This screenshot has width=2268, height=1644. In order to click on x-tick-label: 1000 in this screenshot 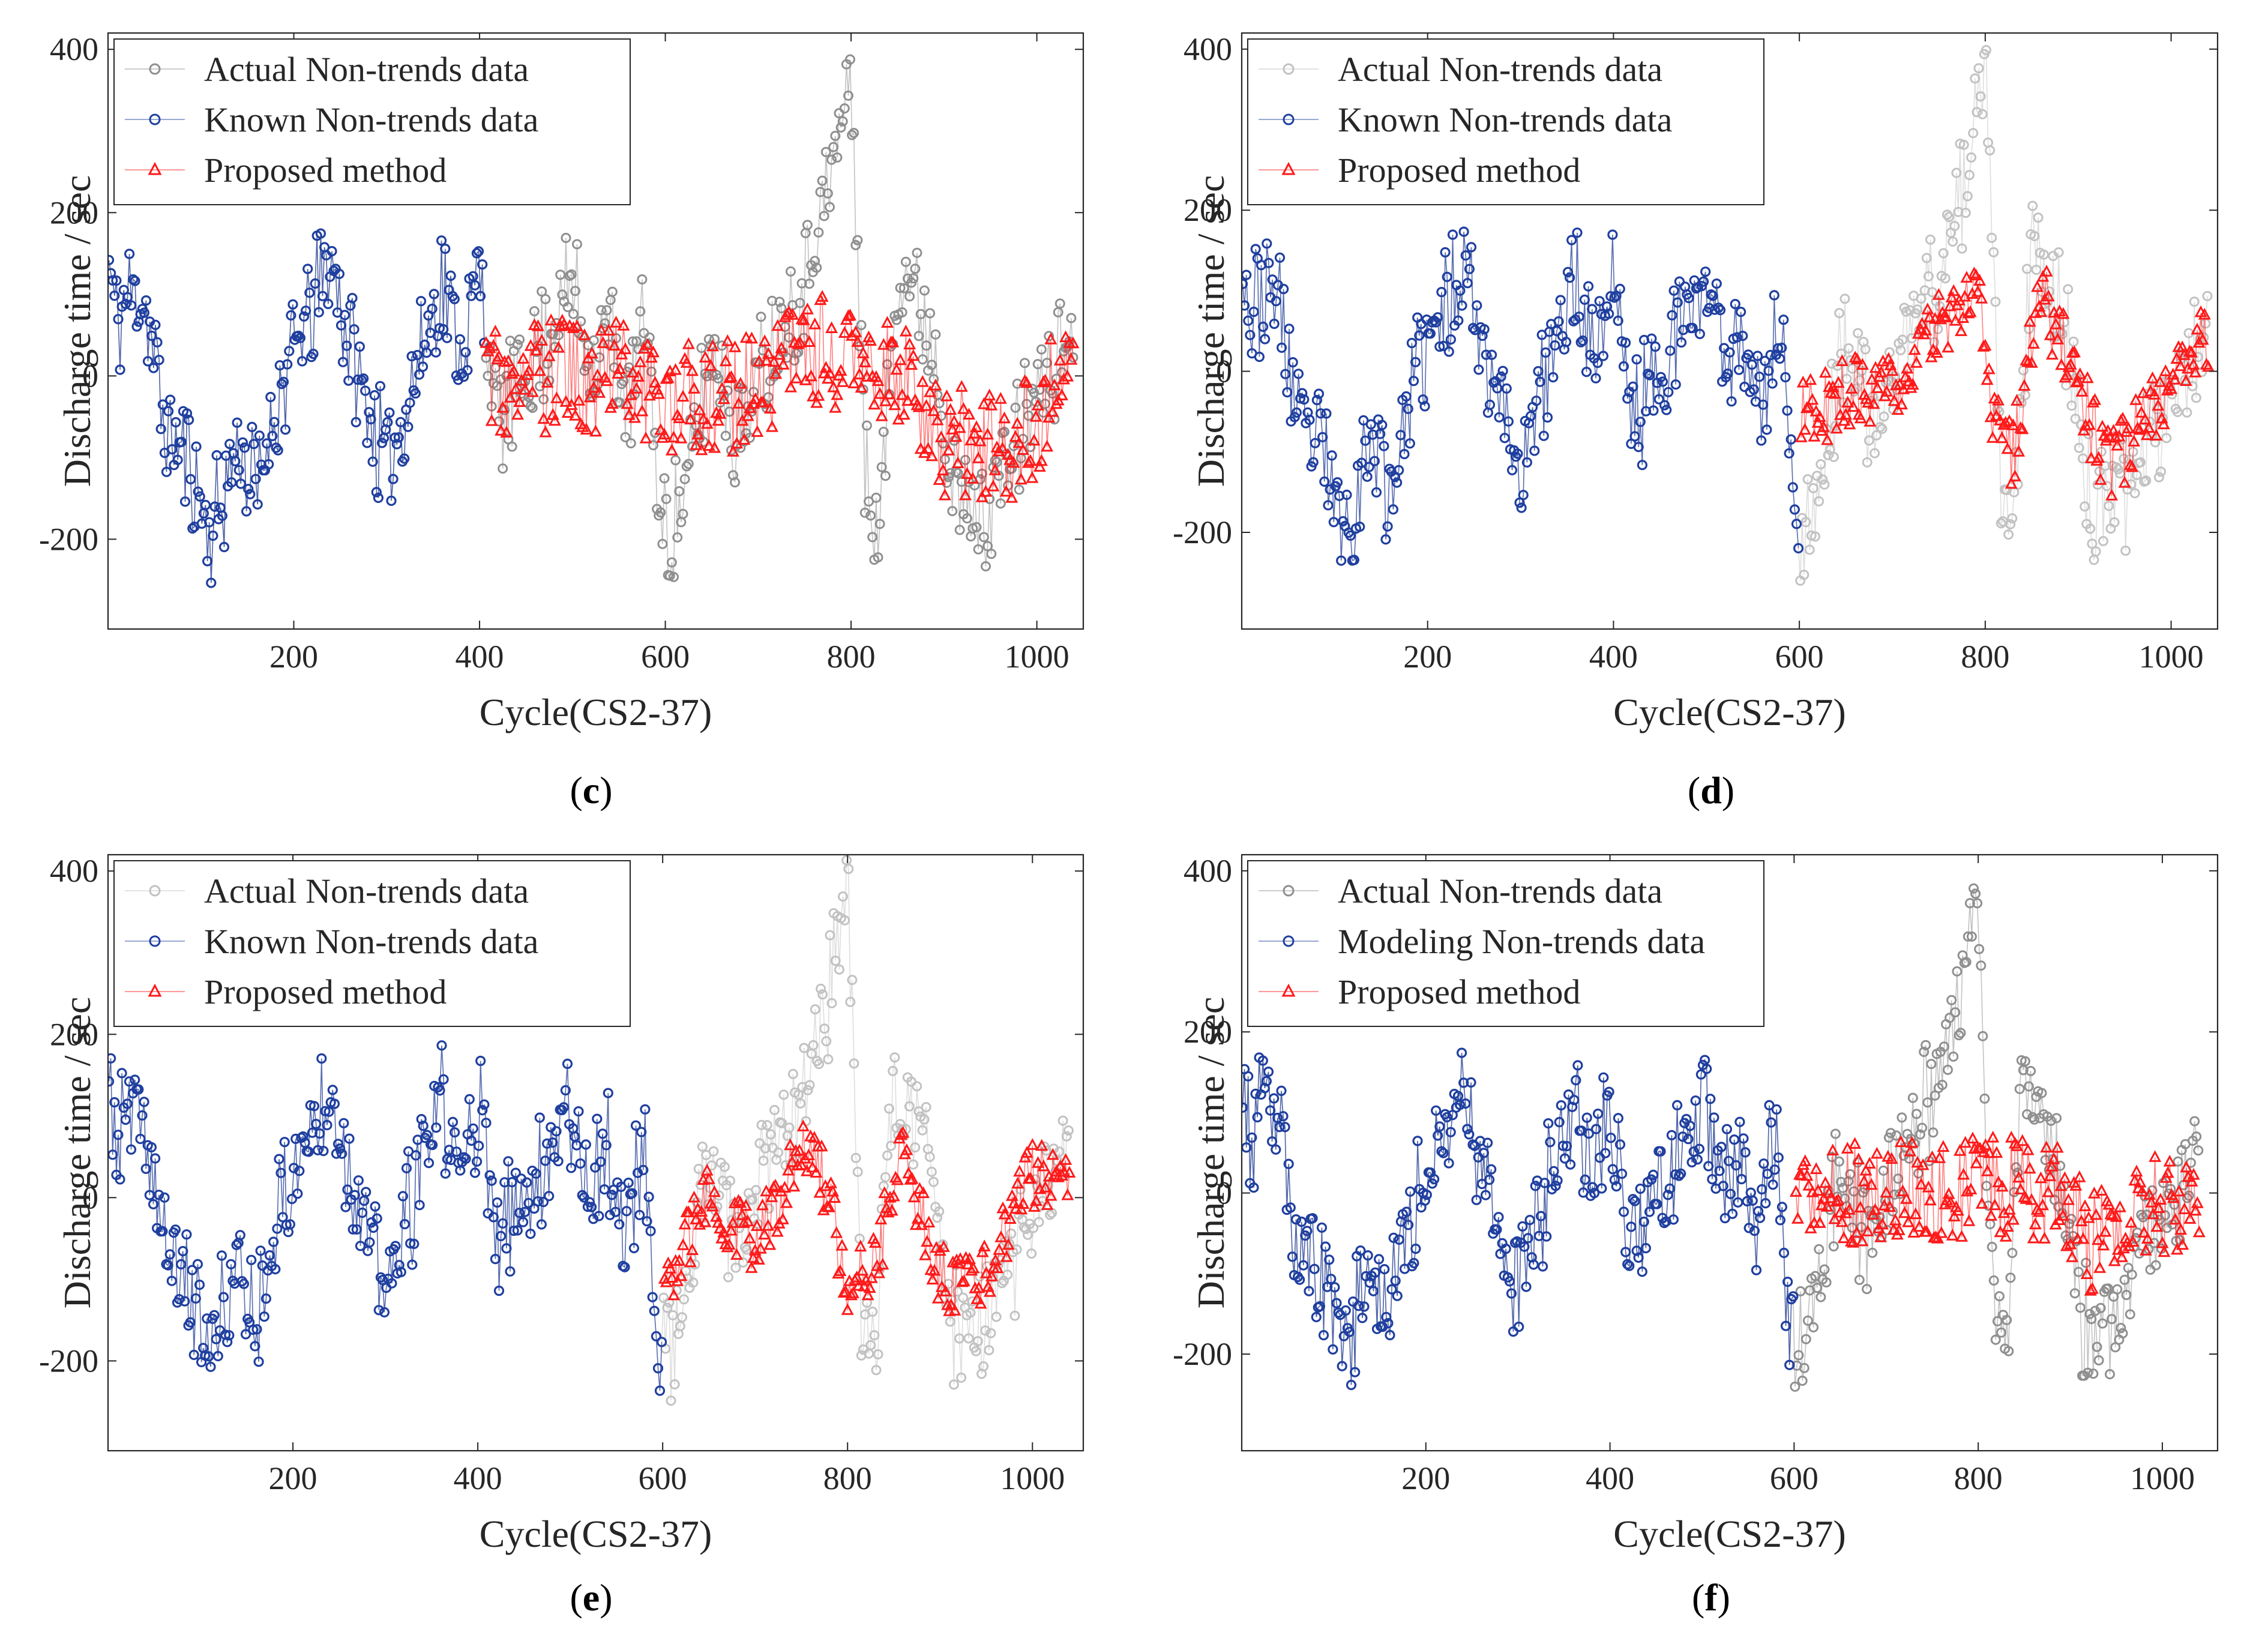, I will do `click(1037, 657)`.